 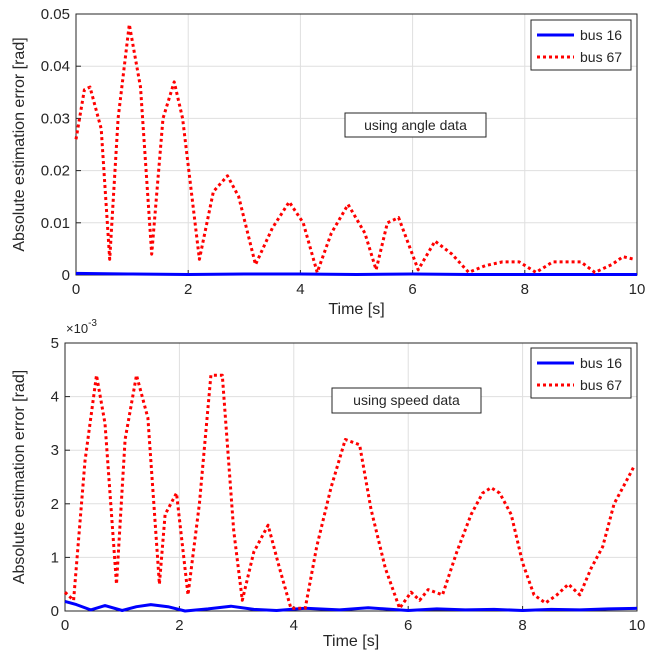 I want to click on annotation-text: using speed data, so click(x=406, y=400).